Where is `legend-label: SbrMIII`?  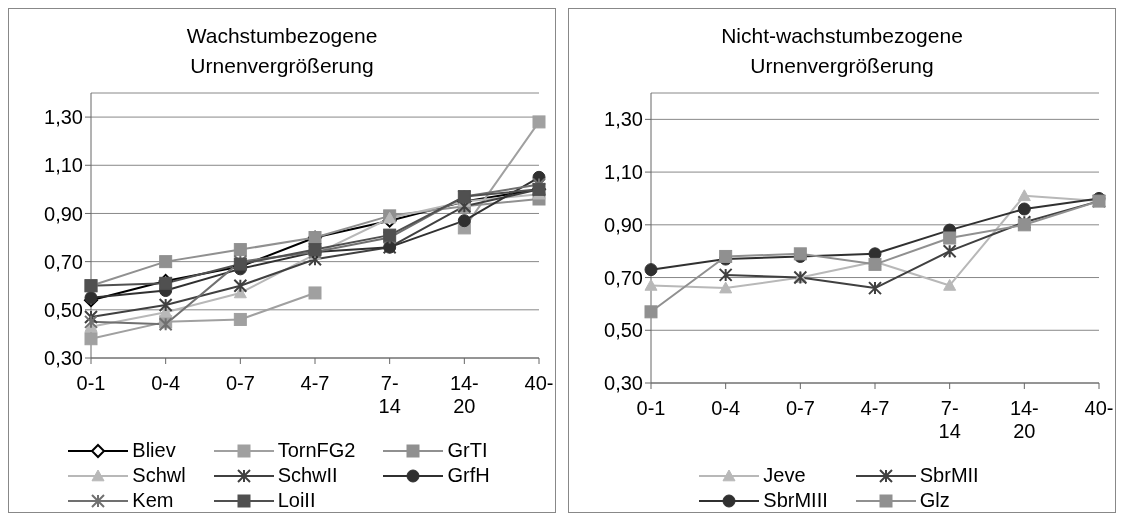 legend-label: SbrMIII is located at coordinates (795, 500).